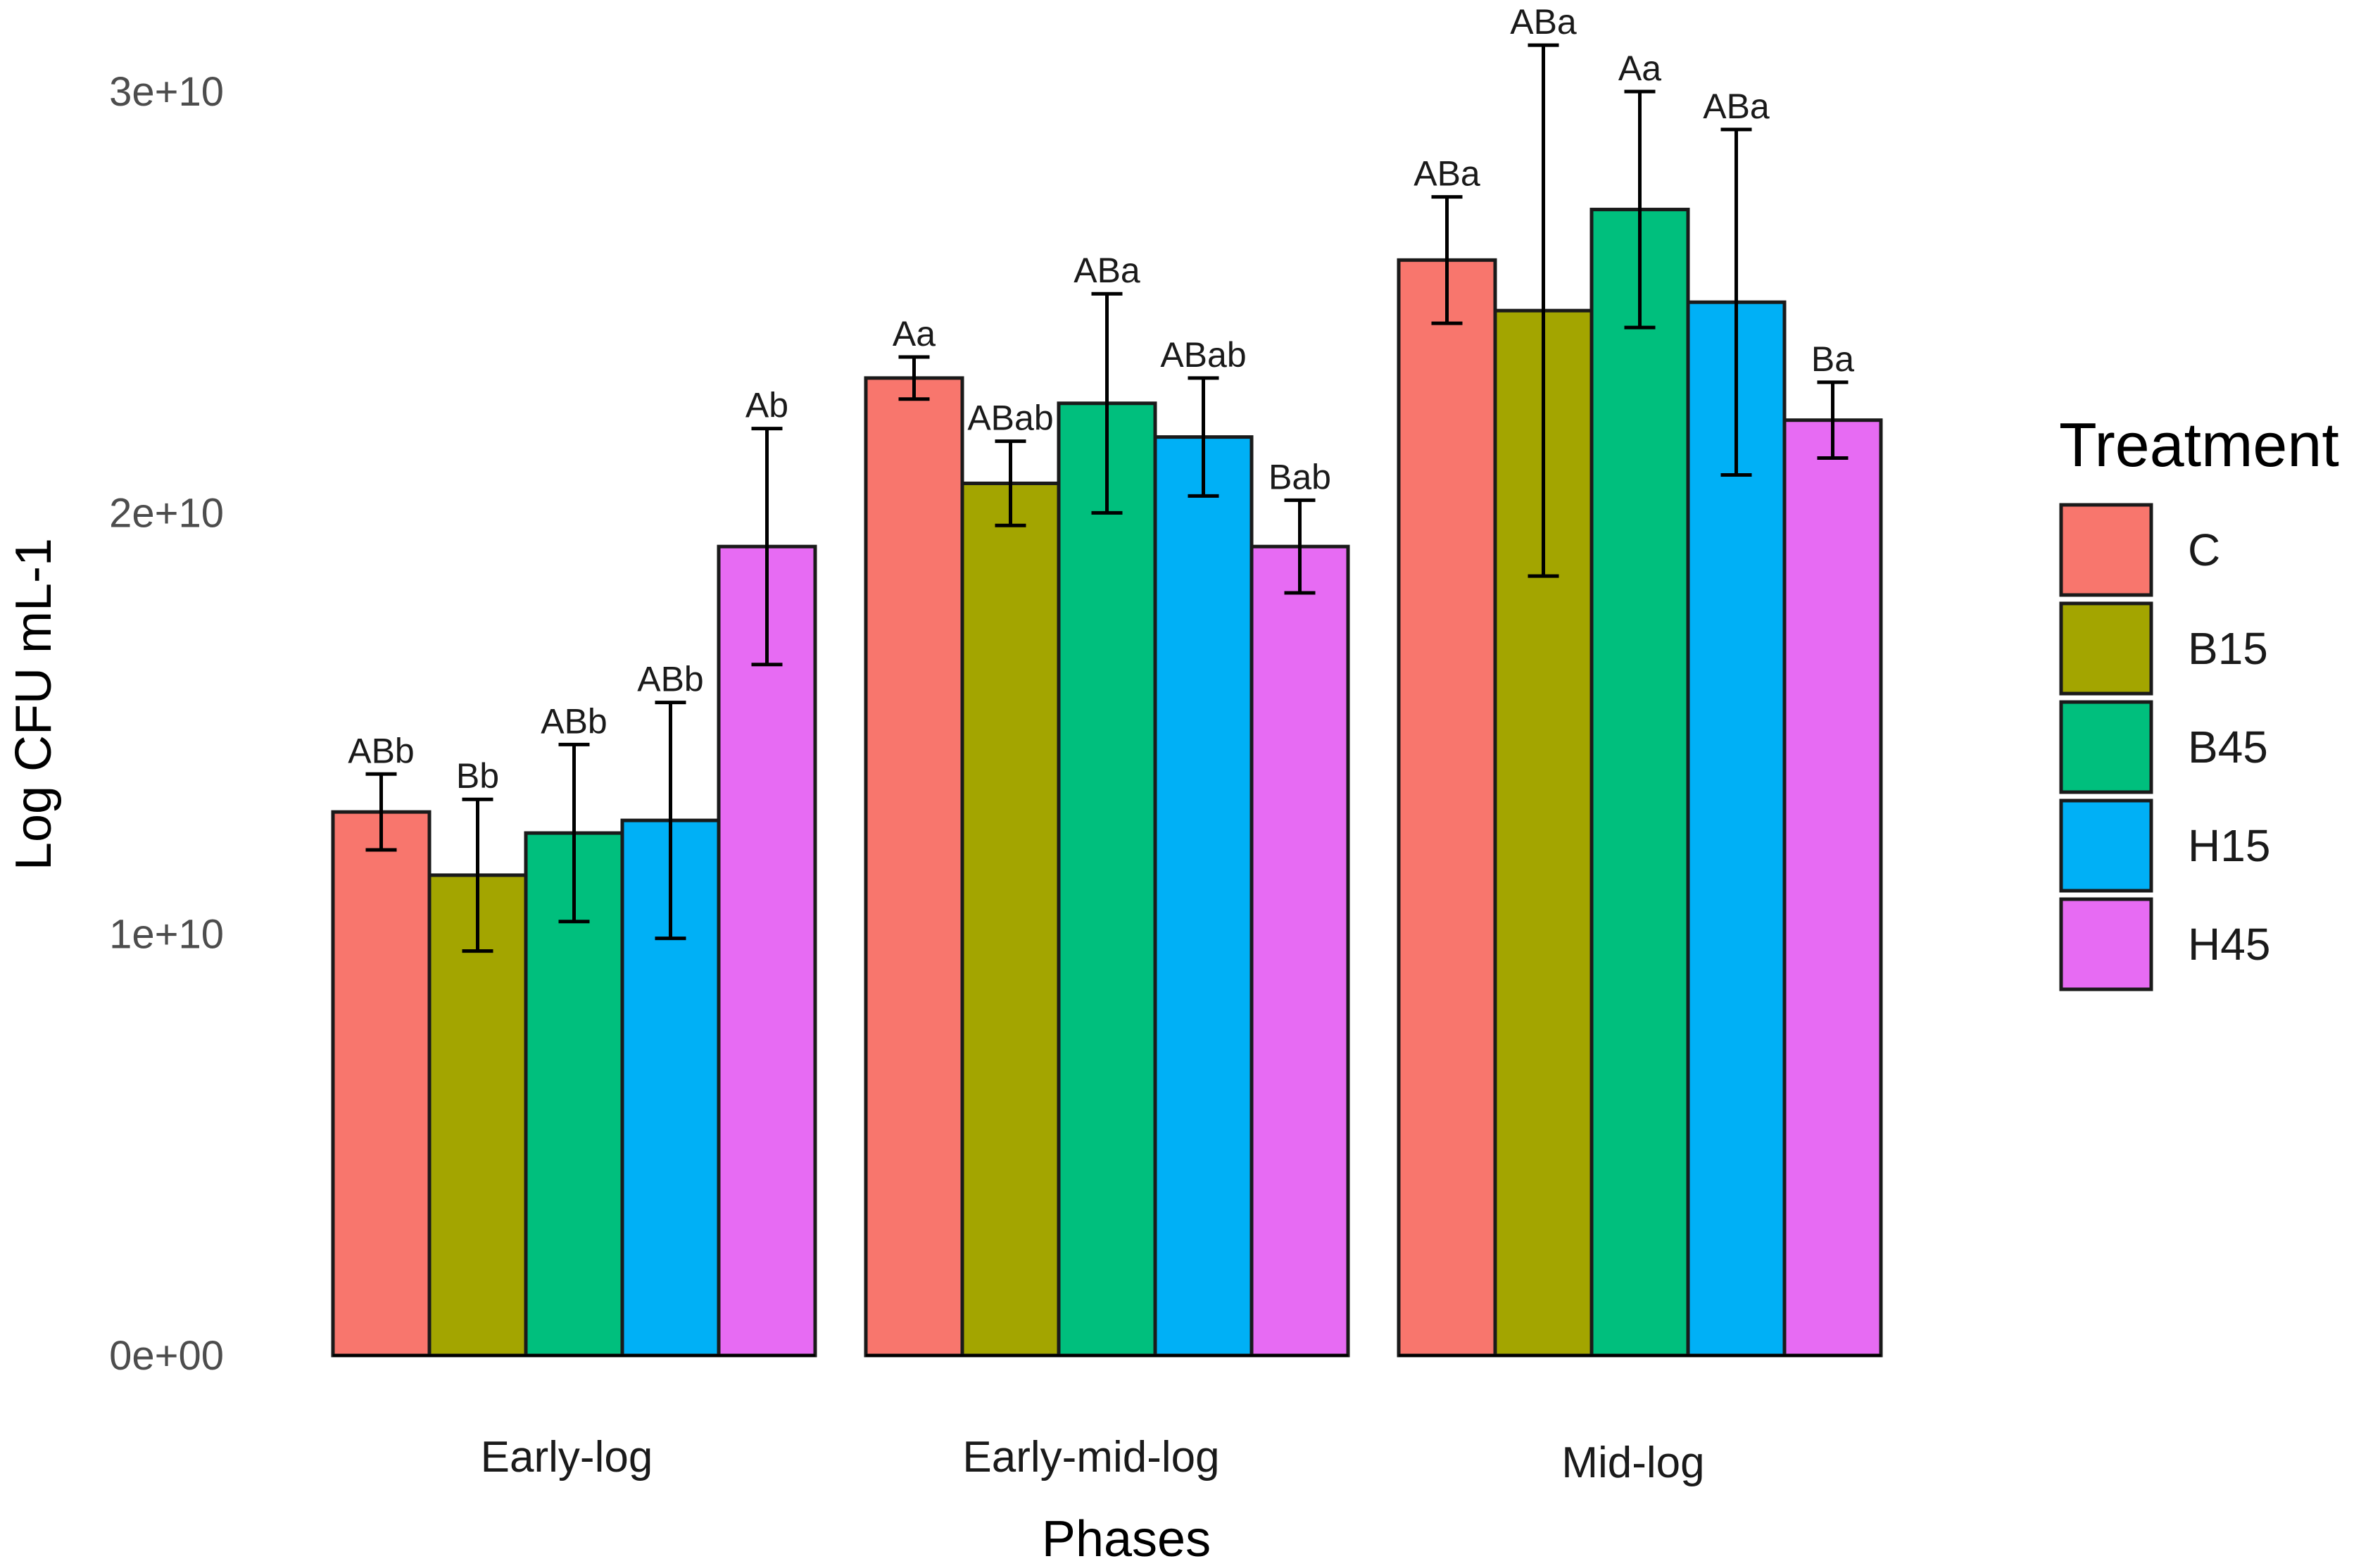 This screenshot has width=2380, height=1566. I want to click on significance-label: Ba, so click(1833, 359).